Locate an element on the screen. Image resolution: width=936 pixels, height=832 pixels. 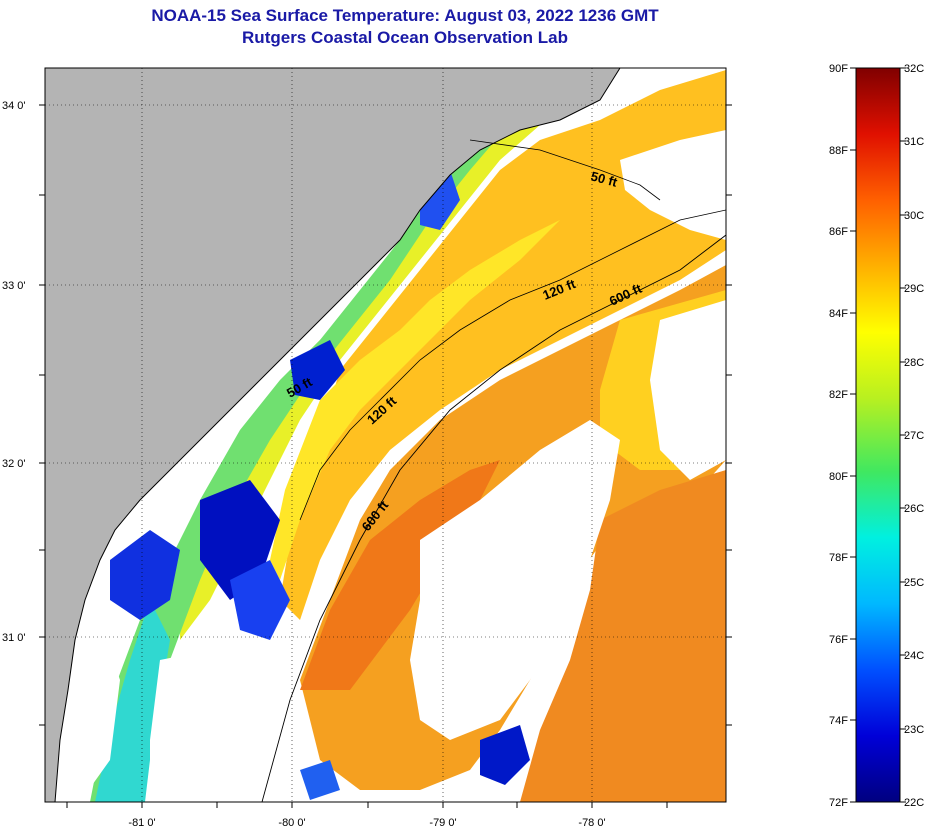
colorbar-f-label: 90F is located at coordinates (838, 69).